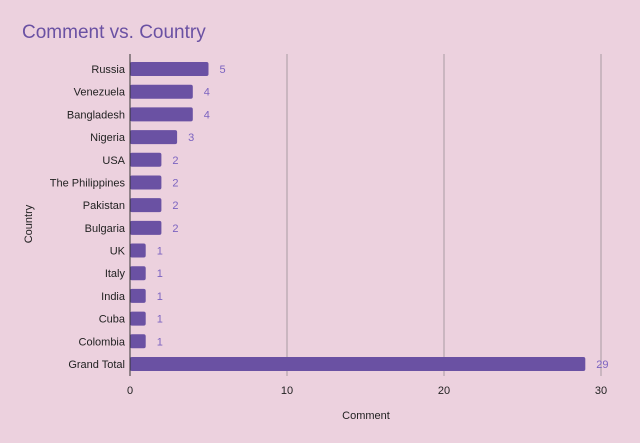 The image size is (640, 443). Describe the element at coordinates (102, 342) in the screenshot. I see `category-label: Colombia` at that location.